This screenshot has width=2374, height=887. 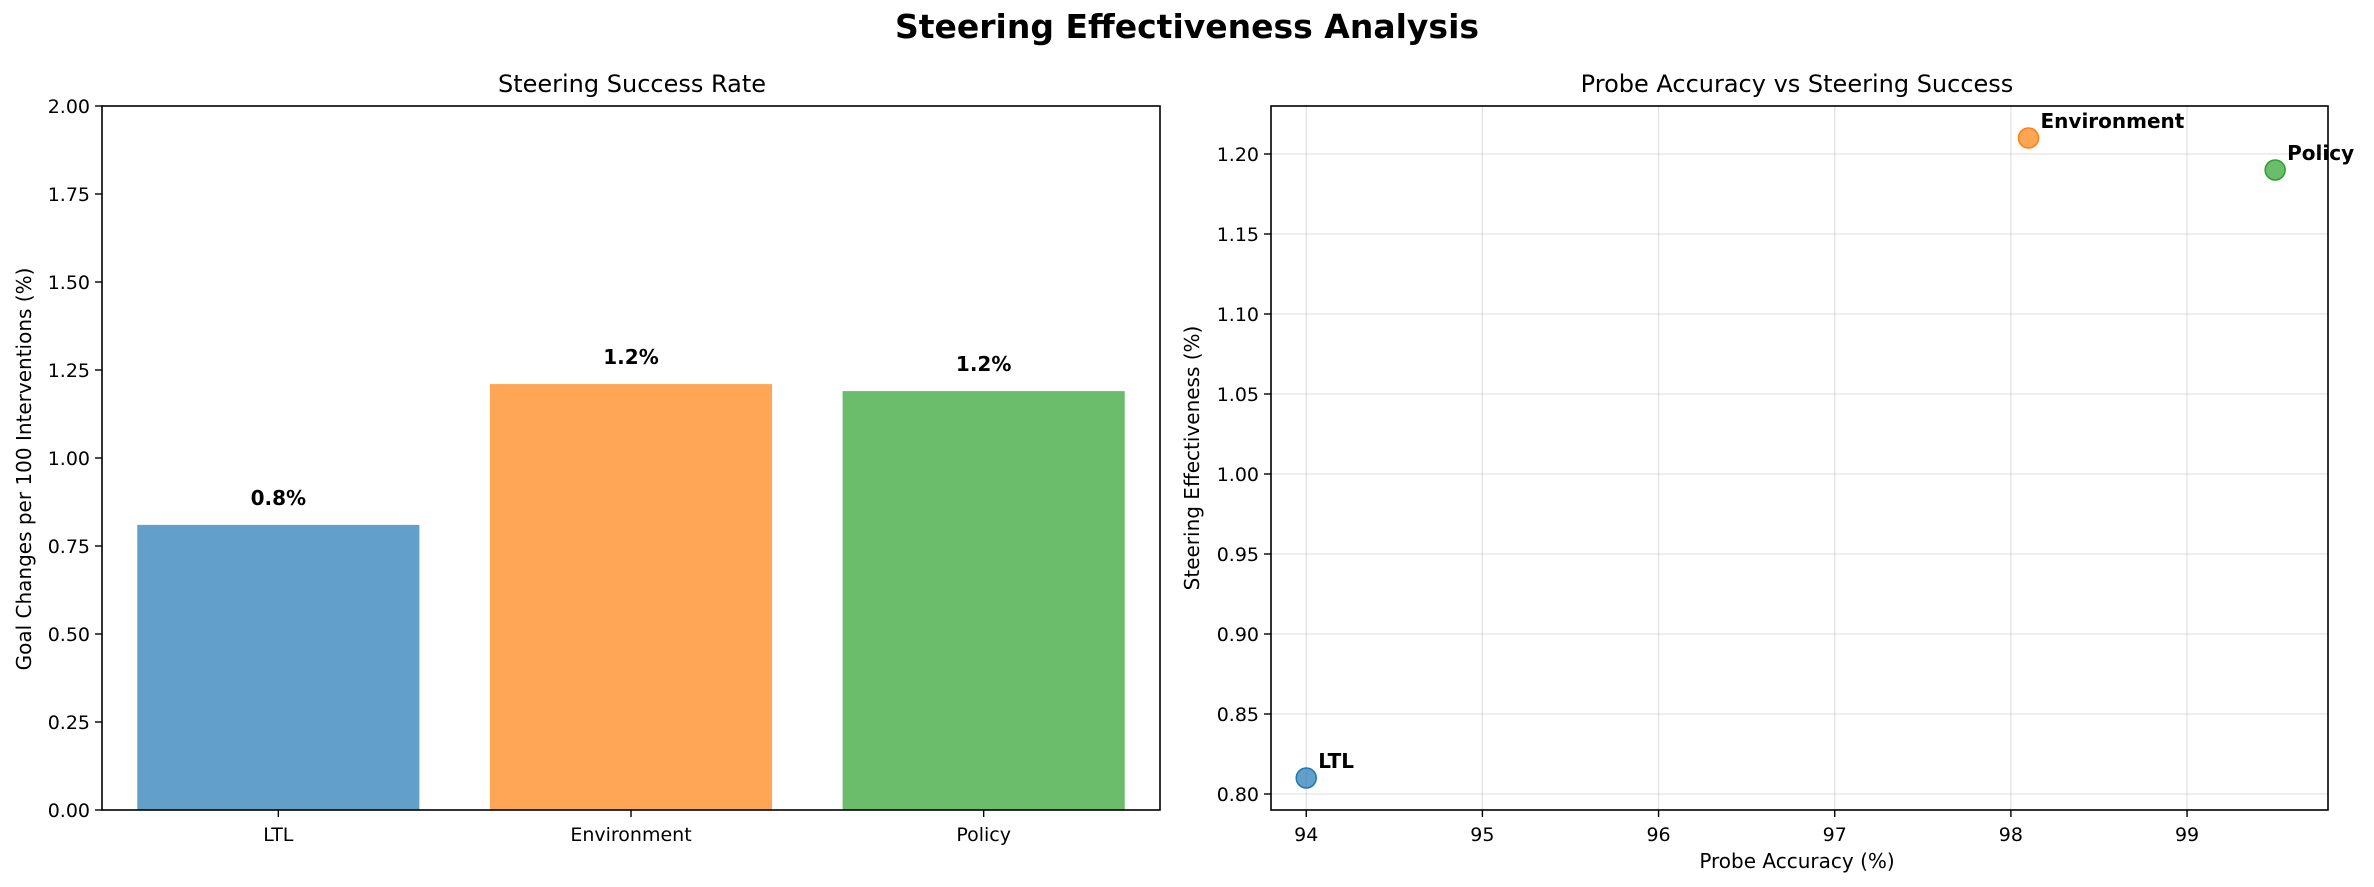 What do you see at coordinates (632, 84) in the screenshot?
I see `bar-chart-title: Steering Success Rate` at bounding box center [632, 84].